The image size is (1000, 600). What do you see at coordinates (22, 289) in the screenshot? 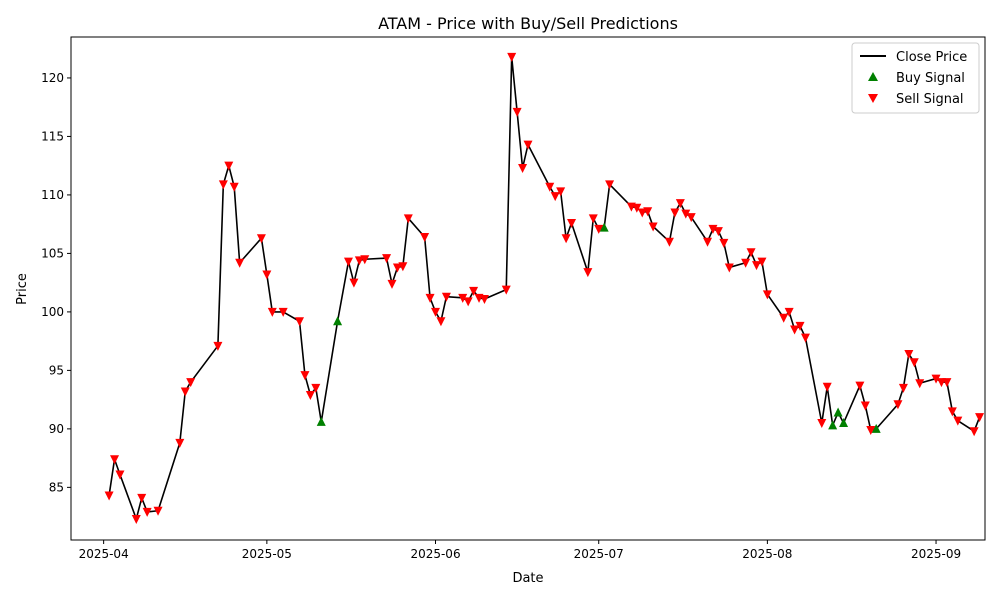
I see `y-axis-label: Price` at bounding box center [22, 289].